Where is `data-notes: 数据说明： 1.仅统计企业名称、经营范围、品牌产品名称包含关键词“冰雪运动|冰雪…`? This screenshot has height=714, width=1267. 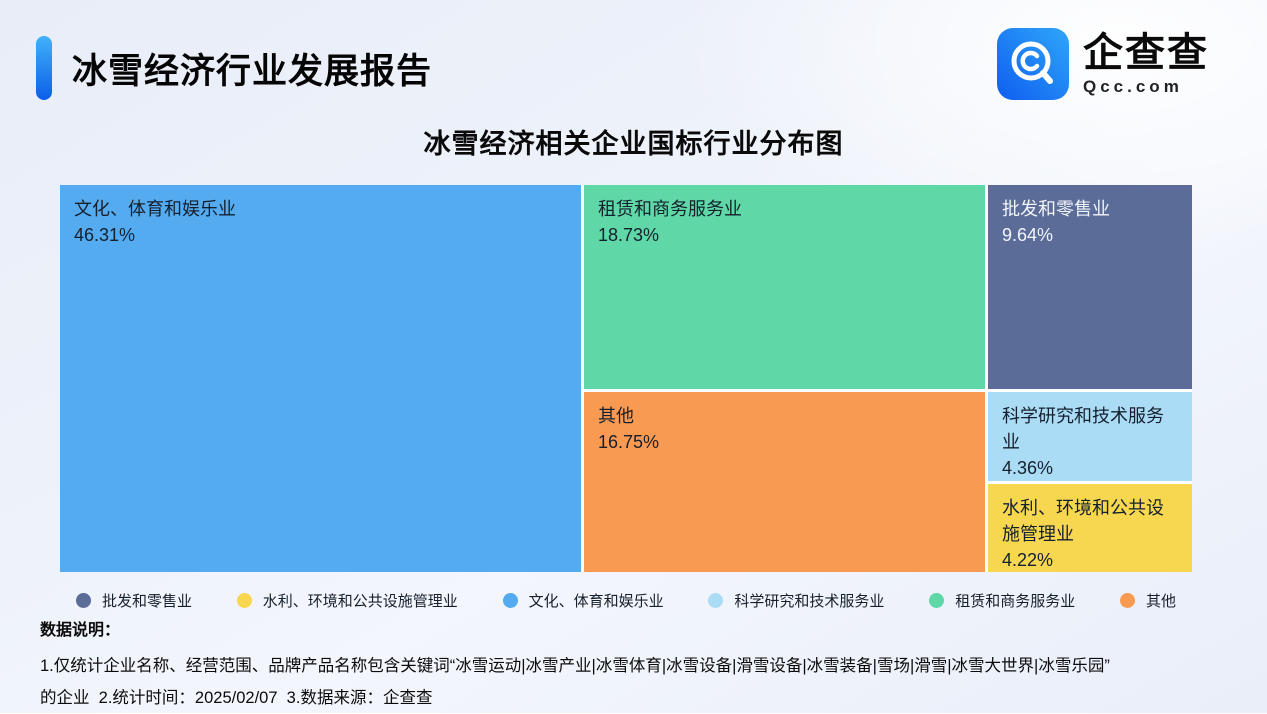 data-notes: 数据说明： 1.仅统计企业名称、经营范围、品牌产品名称包含关键词“冰雪运动|冰雪… is located at coordinates (645, 665).